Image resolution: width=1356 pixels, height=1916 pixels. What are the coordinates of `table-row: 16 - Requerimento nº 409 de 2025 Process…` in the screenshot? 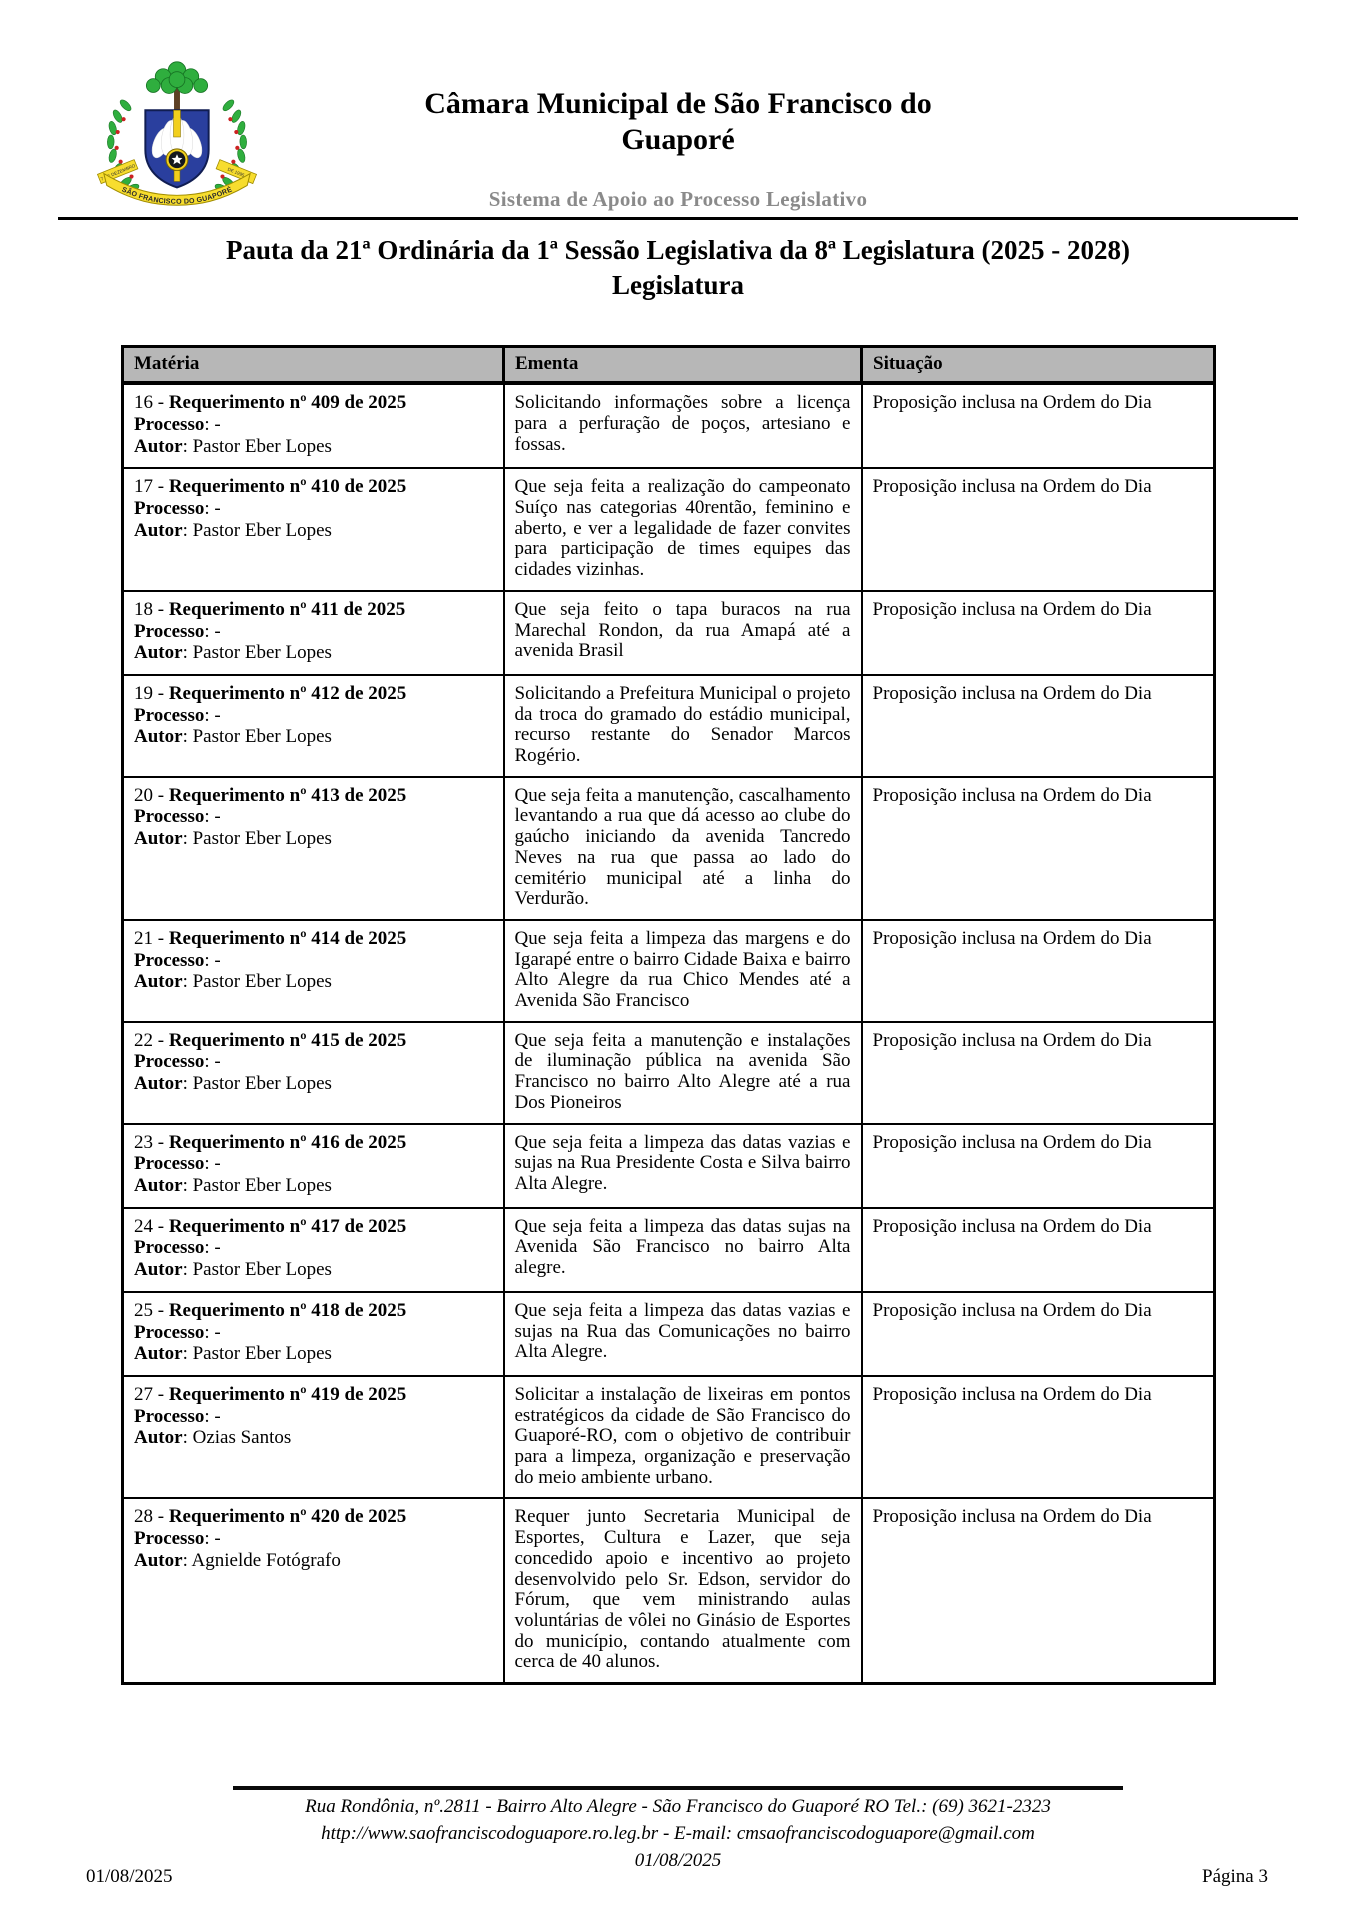 It's located at (668, 426).